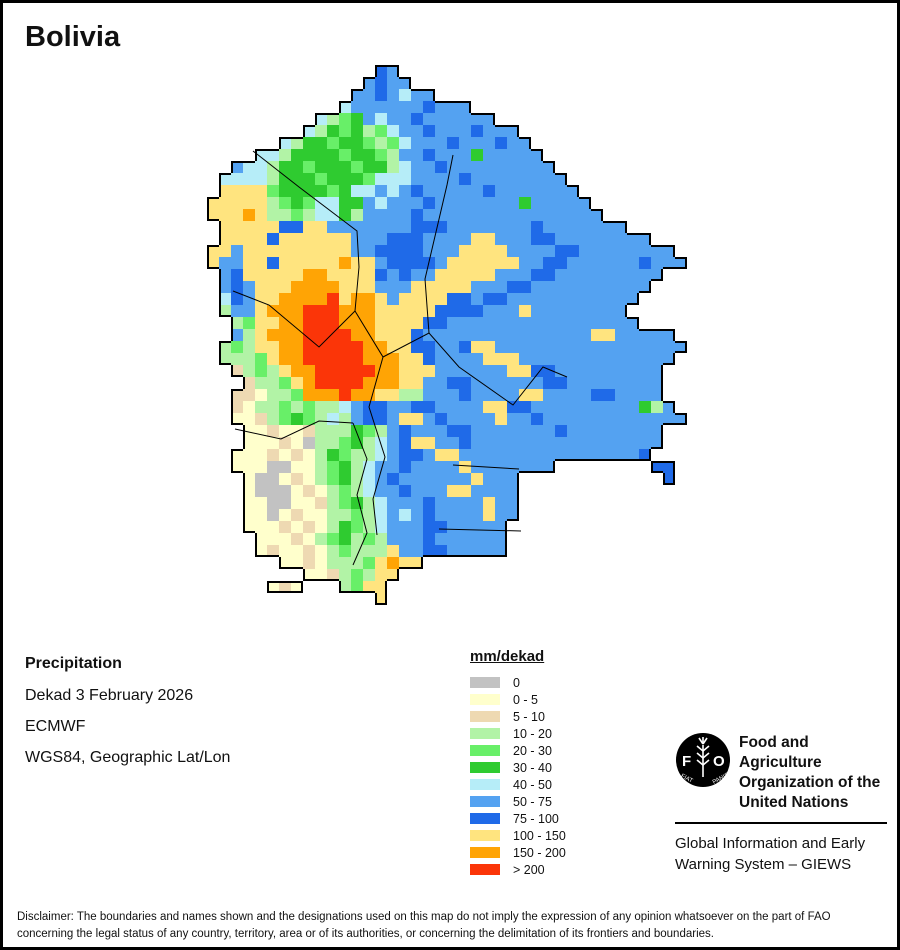 The height and width of the screenshot is (950, 900). I want to click on legend-label: 20 - 30, so click(532, 750).